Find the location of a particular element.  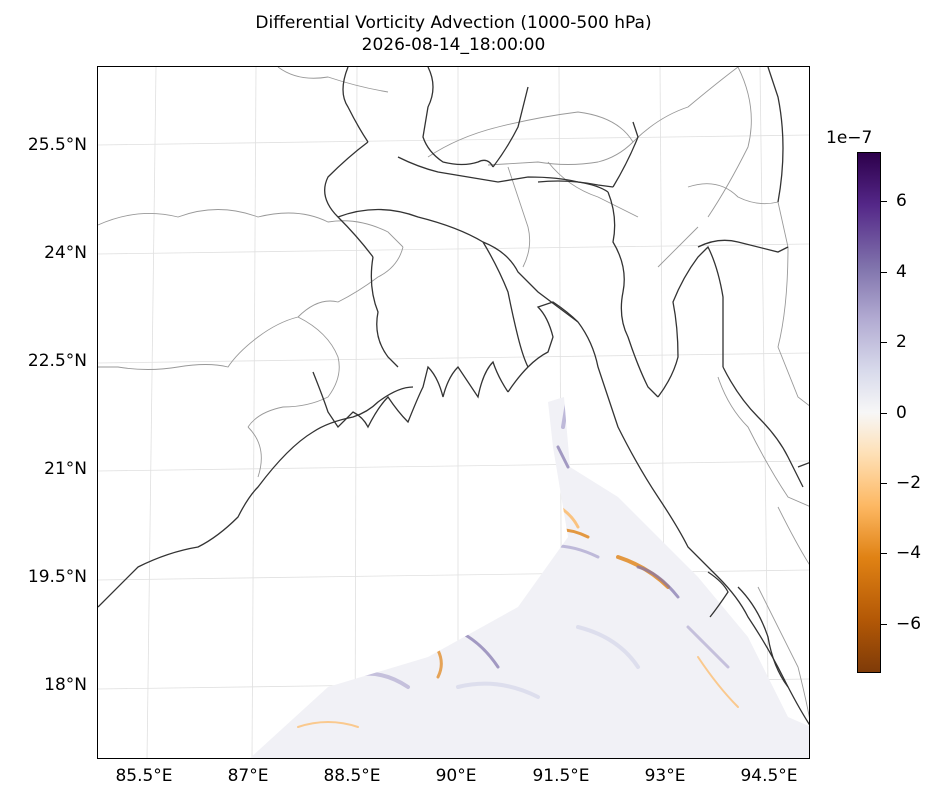

lon-label: 93°E is located at coordinates (665, 776).